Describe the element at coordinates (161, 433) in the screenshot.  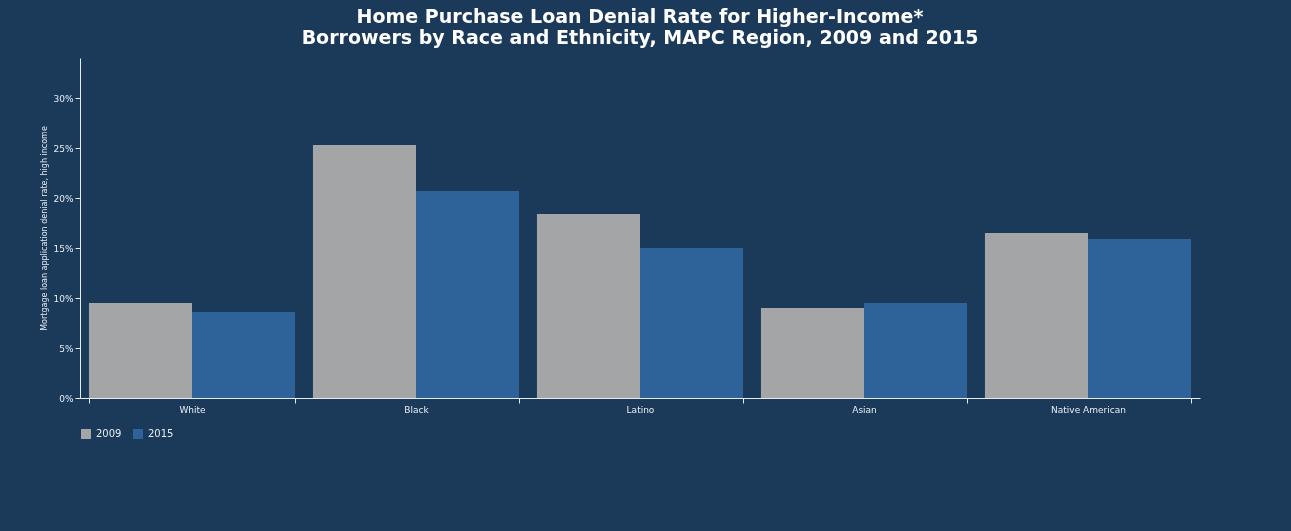
I see `legend-label: 2015` at that location.